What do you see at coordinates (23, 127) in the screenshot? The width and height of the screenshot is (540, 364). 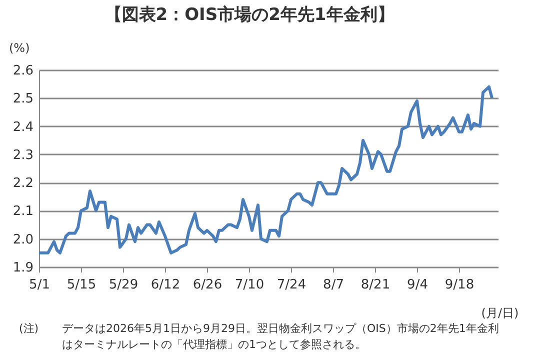 I see `y-tick-label: 2.4` at bounding box center [23, 127].